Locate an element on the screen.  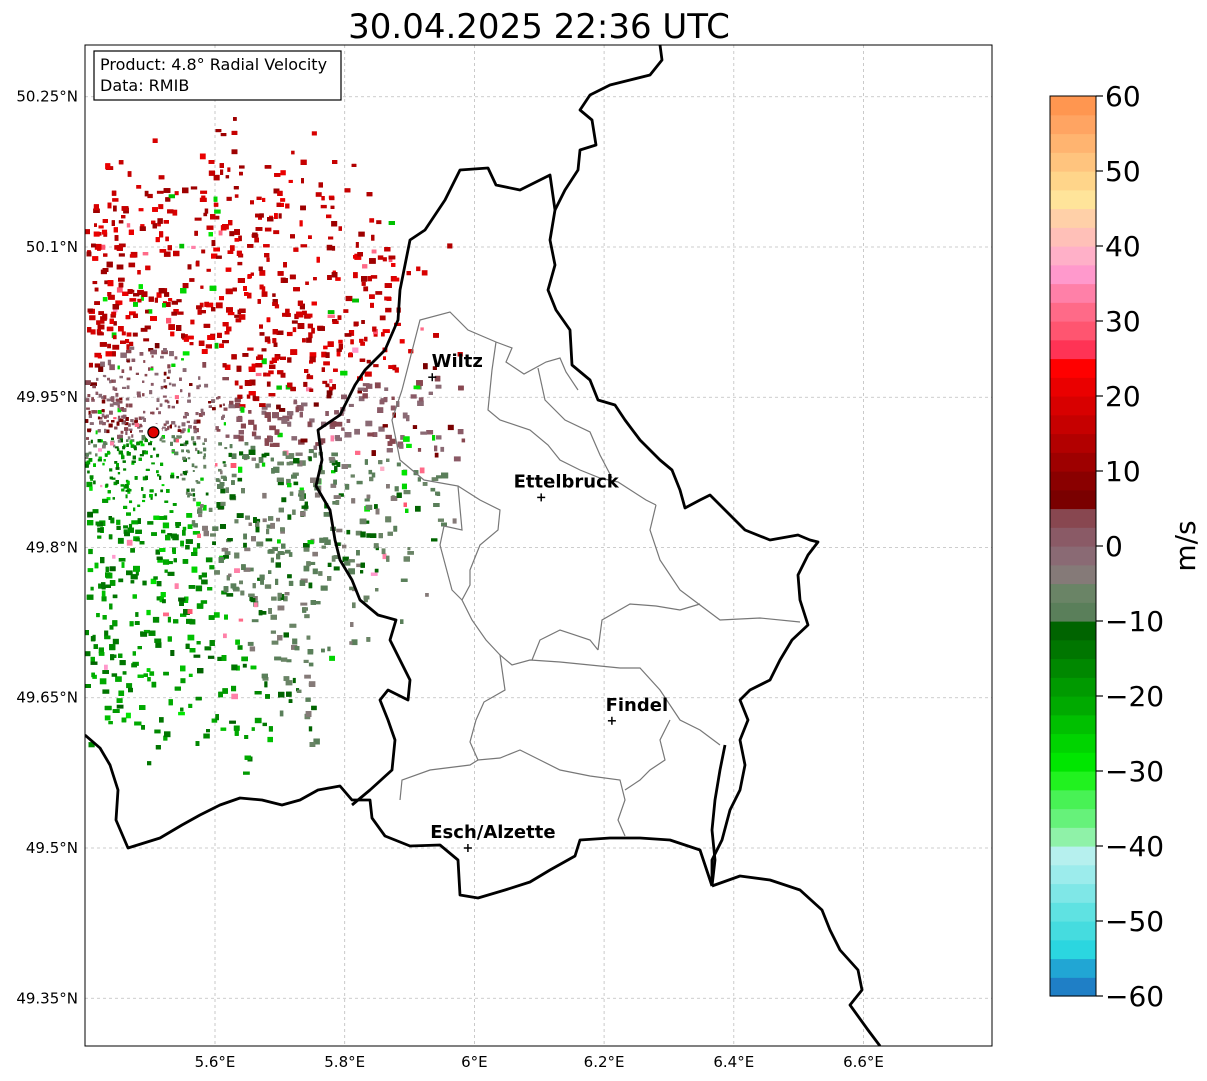
lat-tick-label: 50.25°N is located at coordinates (47, 97).